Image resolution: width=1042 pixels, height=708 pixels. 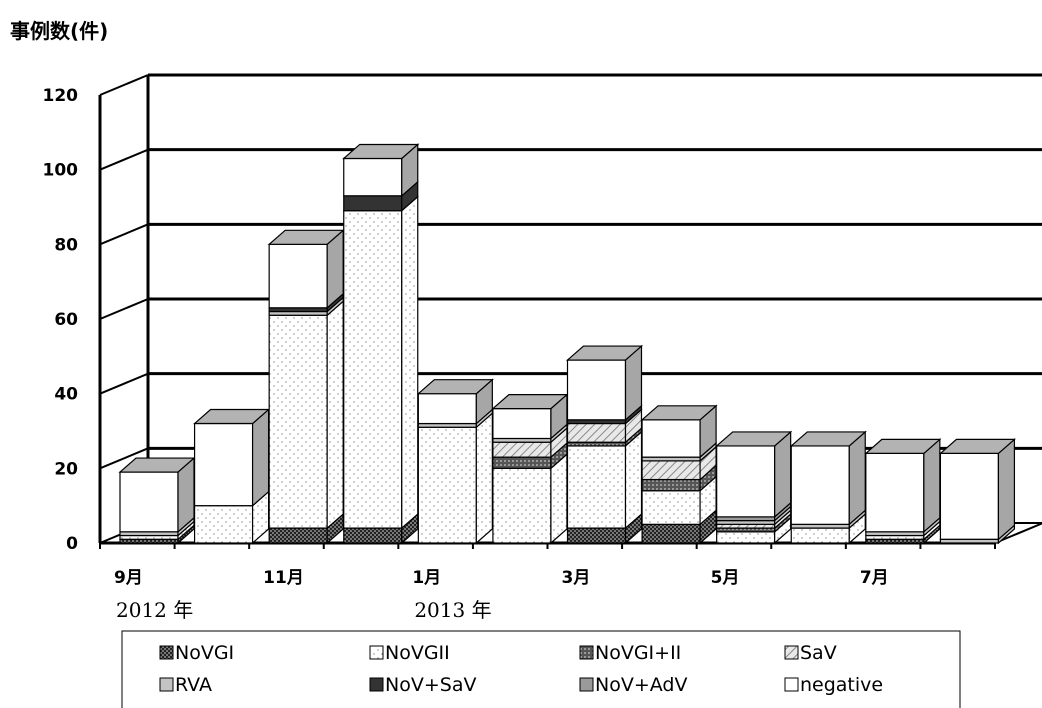 I want to click on x-tick-label: 11月, so click(x=283, y=578).